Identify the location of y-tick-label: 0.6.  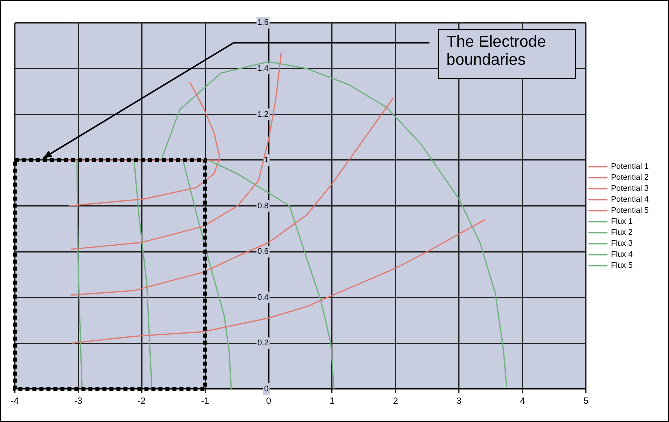
(264, 251).